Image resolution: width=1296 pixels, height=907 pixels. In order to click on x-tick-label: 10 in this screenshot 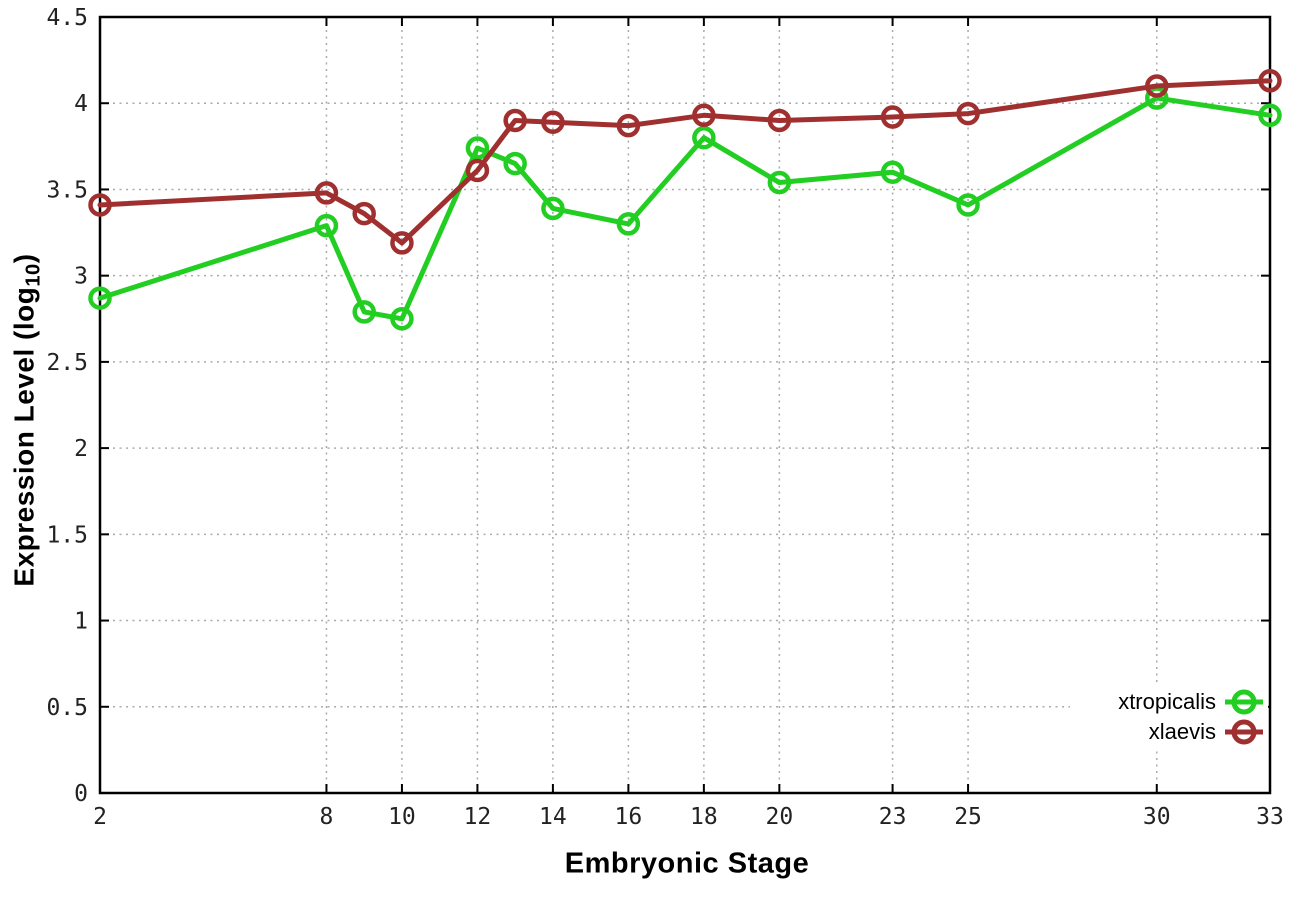, I will do `click(402, 817)`.